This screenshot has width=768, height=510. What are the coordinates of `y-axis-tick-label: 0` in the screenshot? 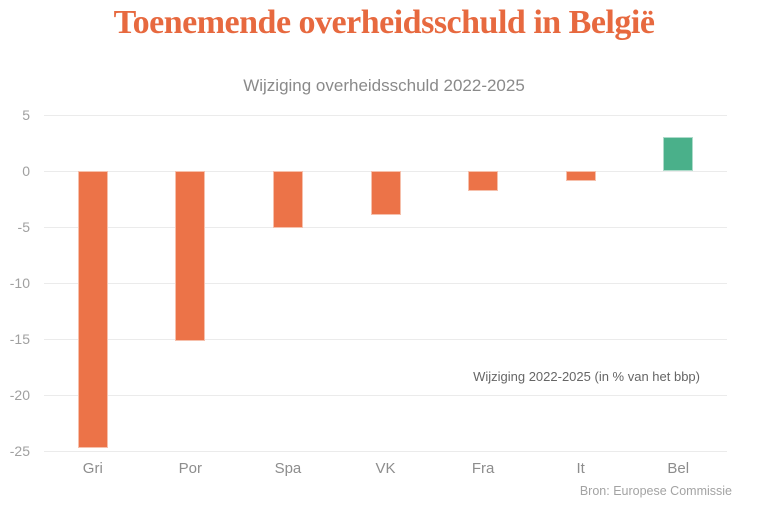 It's located at (26, 171).